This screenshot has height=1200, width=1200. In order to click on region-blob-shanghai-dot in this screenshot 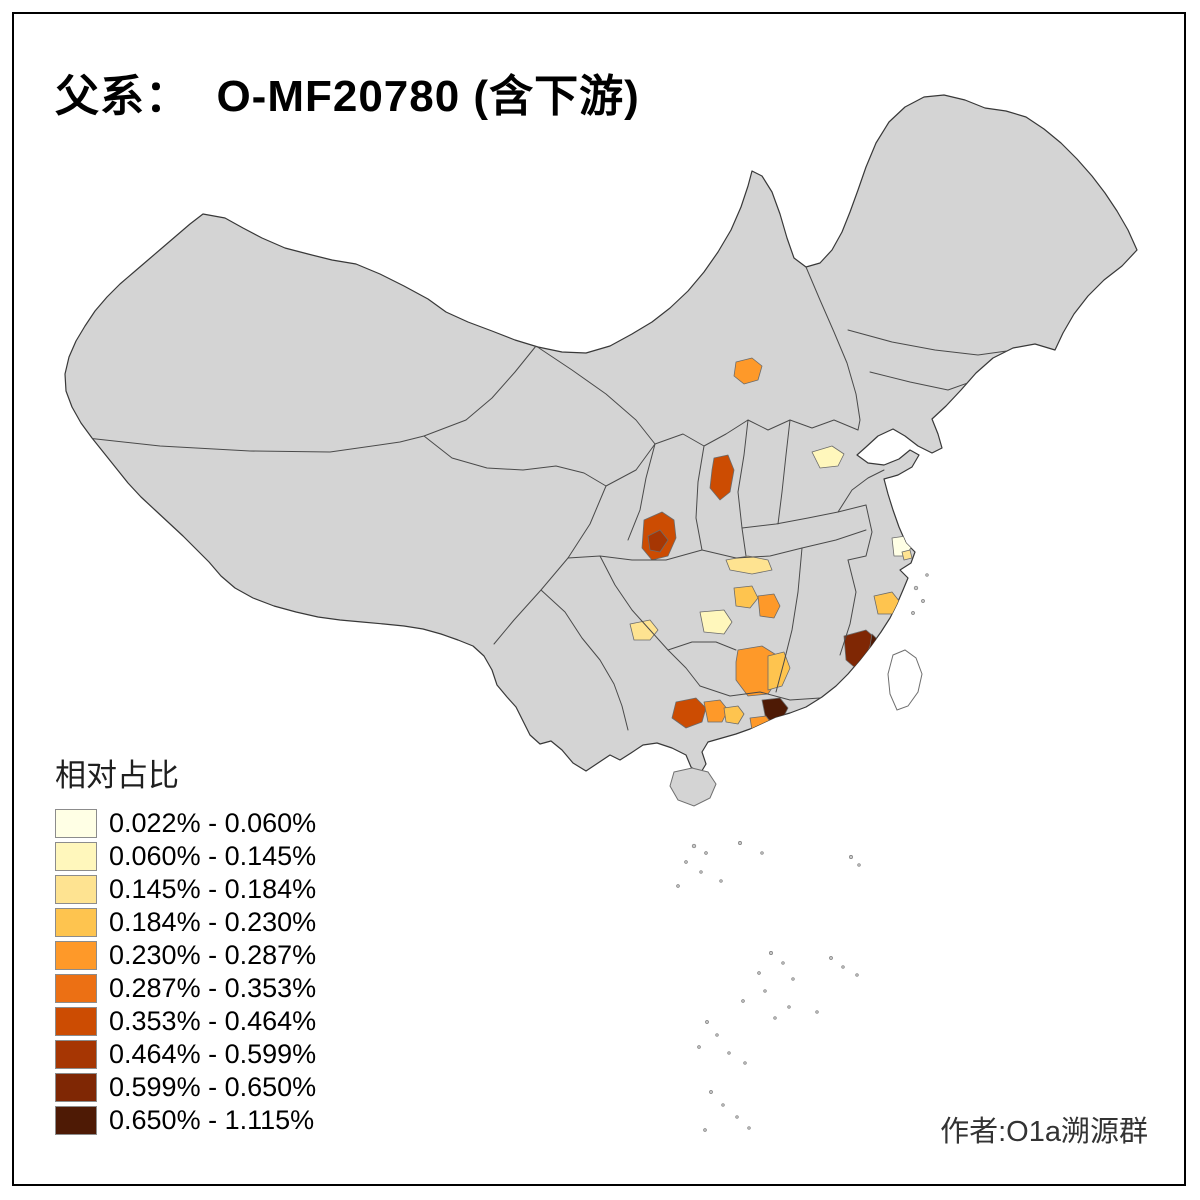, I will do `click(907, 555)`.